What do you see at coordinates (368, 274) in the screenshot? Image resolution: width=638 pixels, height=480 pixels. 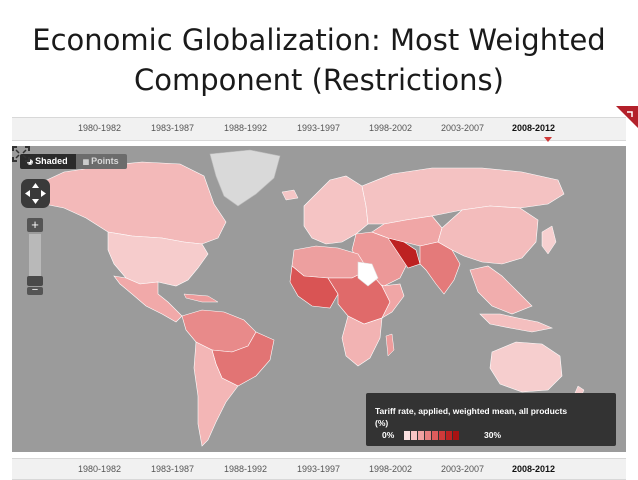 I see `country-sudan` at bounding box center [368, 274].